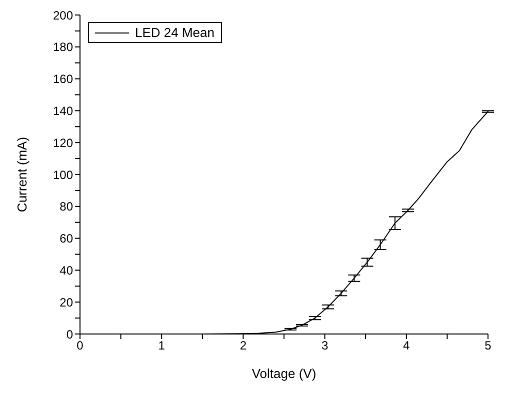 Image resolution: width=505 pixels, height=415 pixels. I want to click on y-axis-title: Current (mA), so click(22, 174).